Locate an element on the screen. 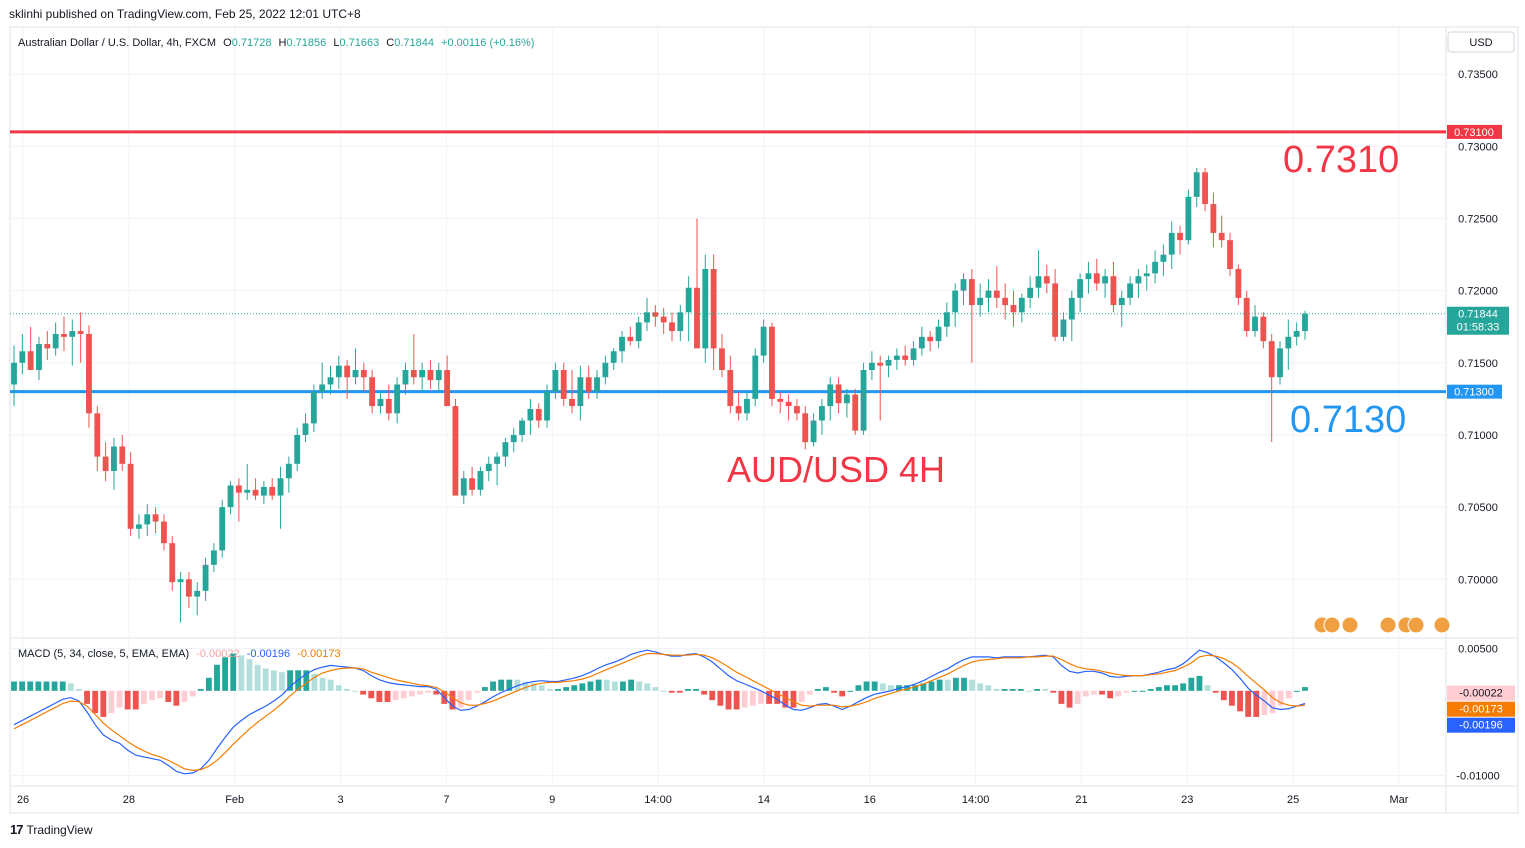  red-level-label: 0.73100 is located at coordinates (1474, 131).